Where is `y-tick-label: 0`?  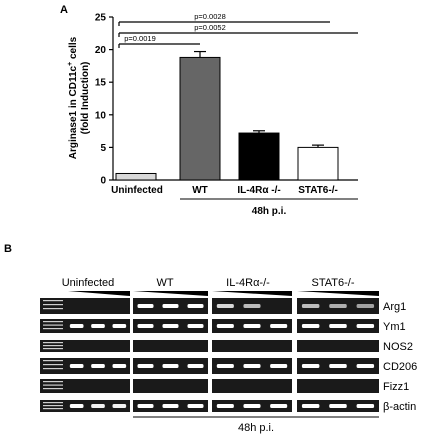 y-tick-label: 0 is located at coordinates (103, 181).